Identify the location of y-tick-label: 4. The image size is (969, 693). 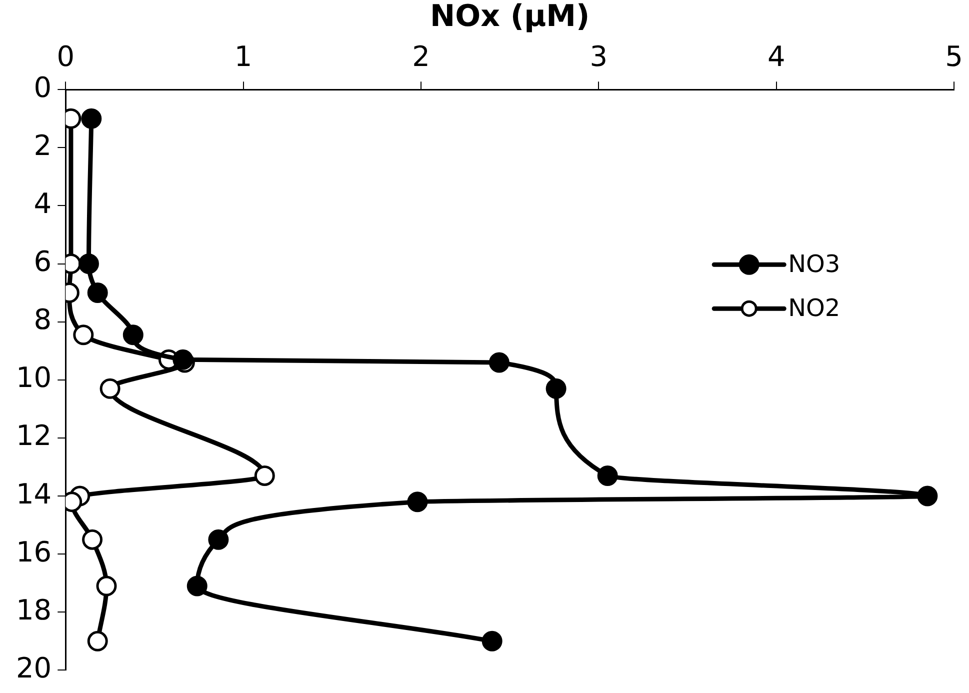
(43, 203).